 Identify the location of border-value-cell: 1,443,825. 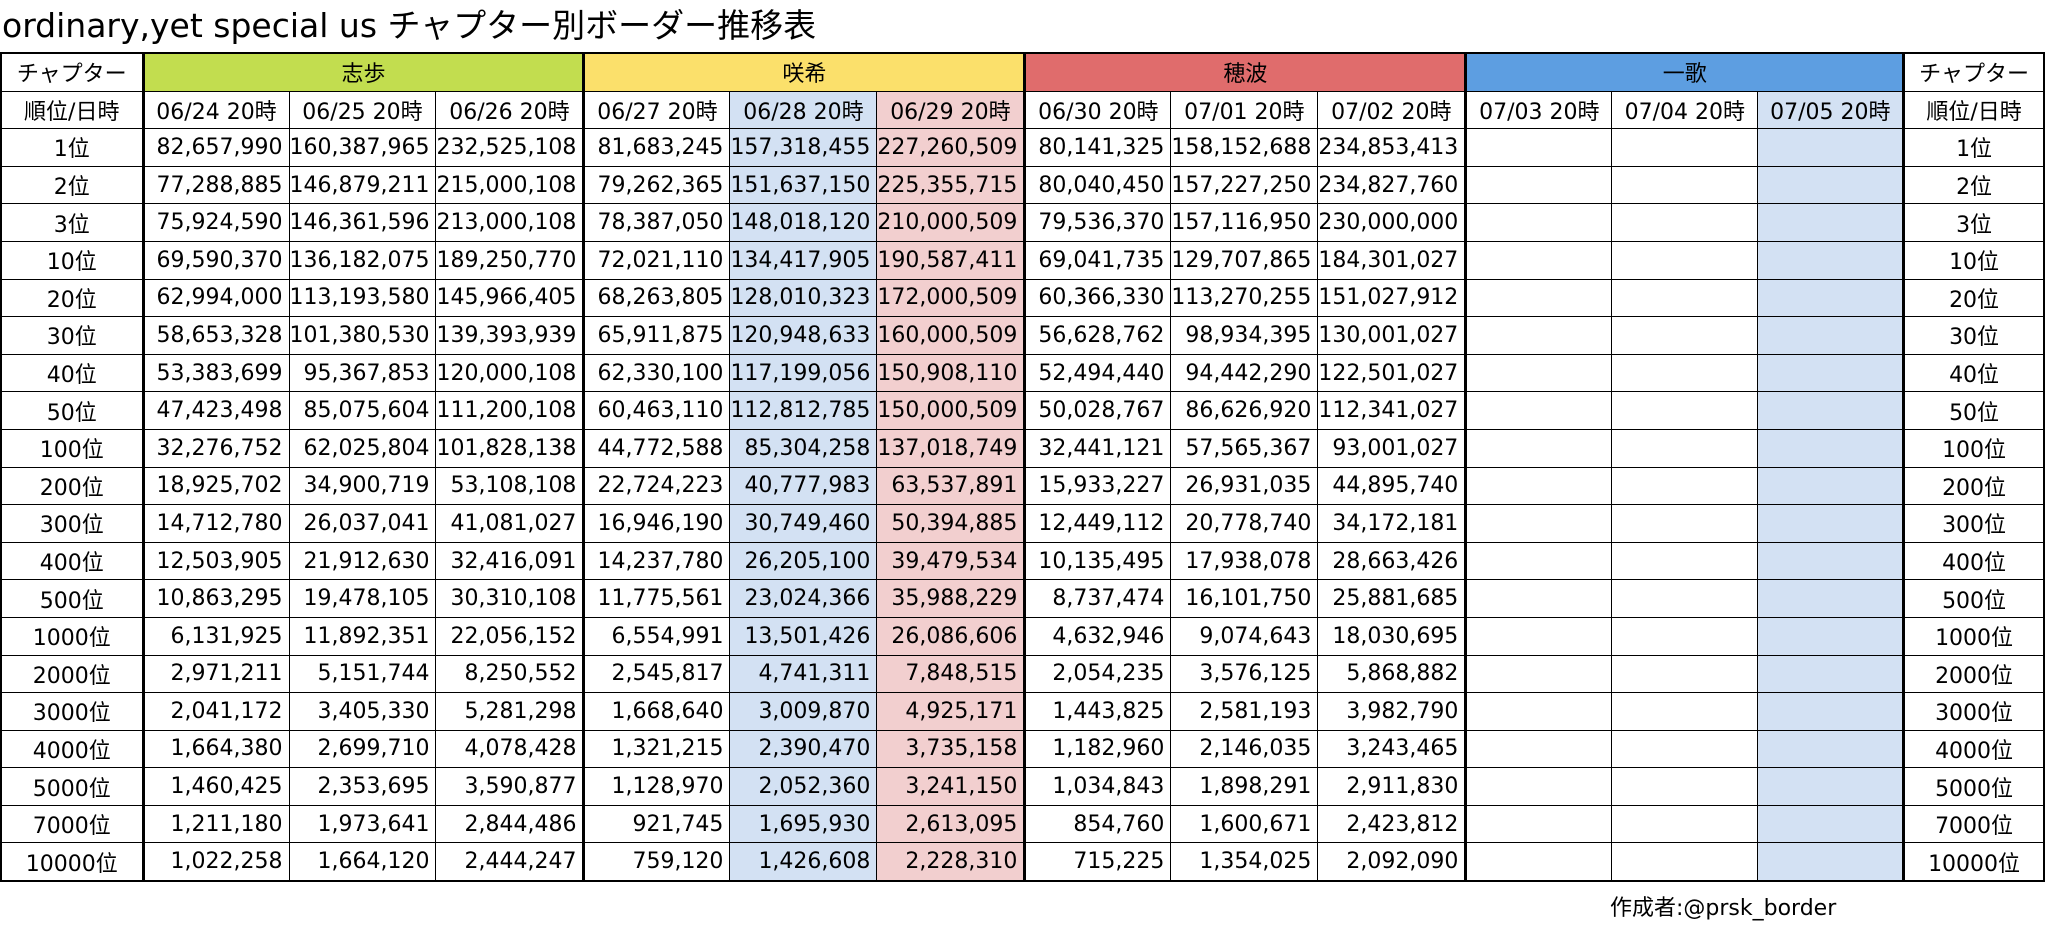
(1097, 711).